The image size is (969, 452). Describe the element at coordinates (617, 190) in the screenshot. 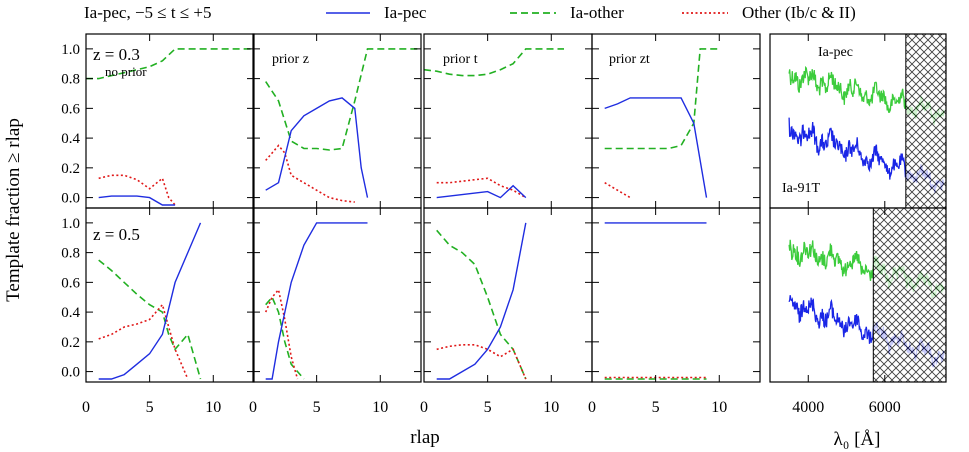

I see `series-other-r0c3` at that location.